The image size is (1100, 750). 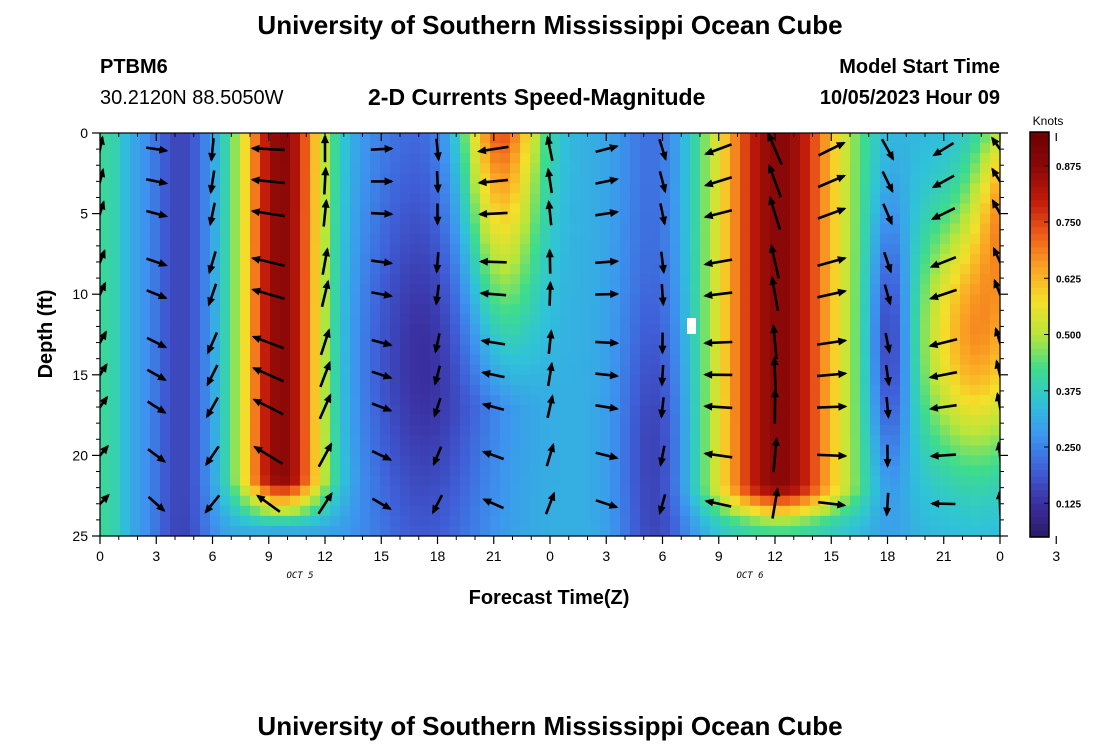 I want to click on colorbar-segment, so click(x=1039, y=338).